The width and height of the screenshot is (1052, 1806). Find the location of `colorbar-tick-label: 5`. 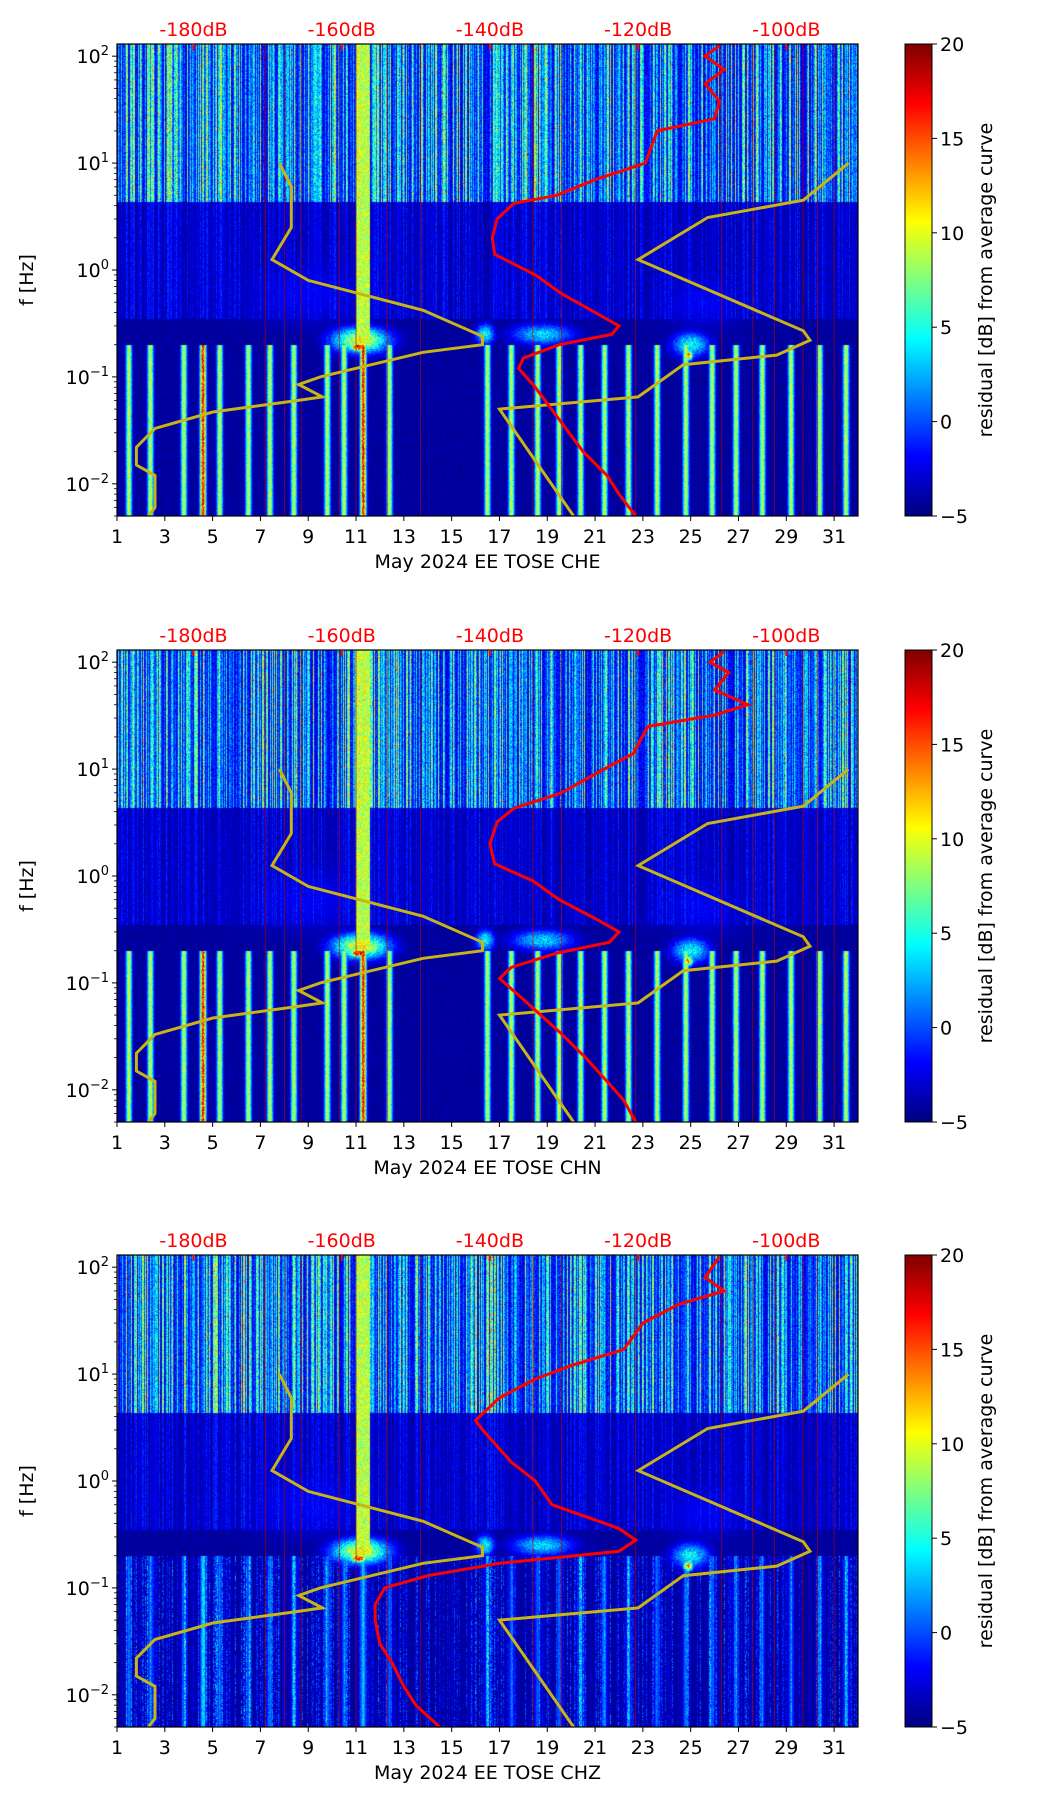

colorbar-tick-label: 5 is located at coordinates (946, 934).